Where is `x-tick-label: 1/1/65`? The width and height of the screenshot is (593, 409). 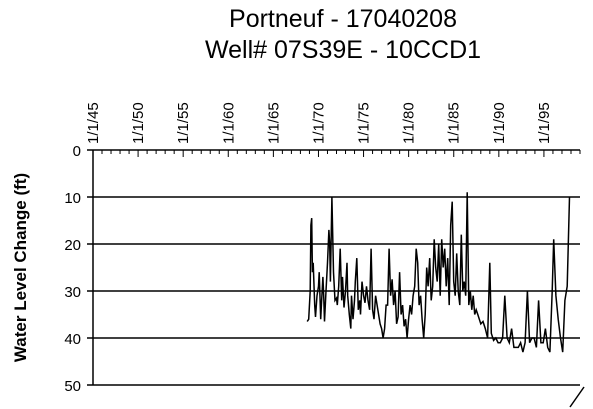 x-tick-label: 1/1/65 is located at coordinates (273, 123).